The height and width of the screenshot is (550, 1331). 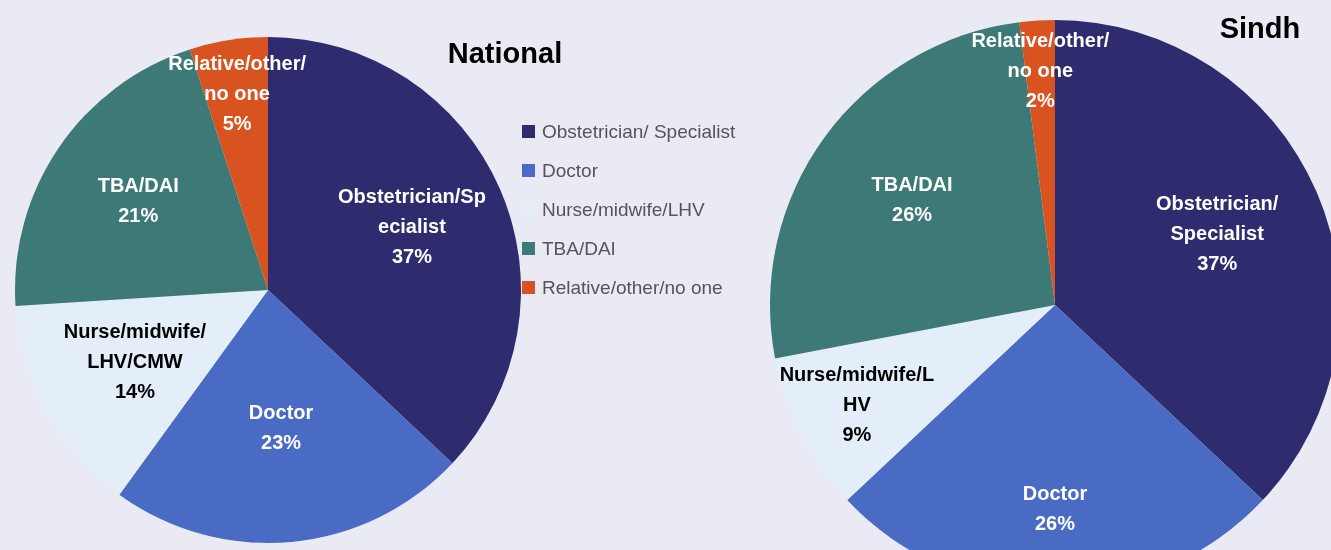 What do you see at coordinates (639, 131) in the screenshot?
I see `legend-label: Obstetrician/ Specialist` at bounding box center [639, 131].